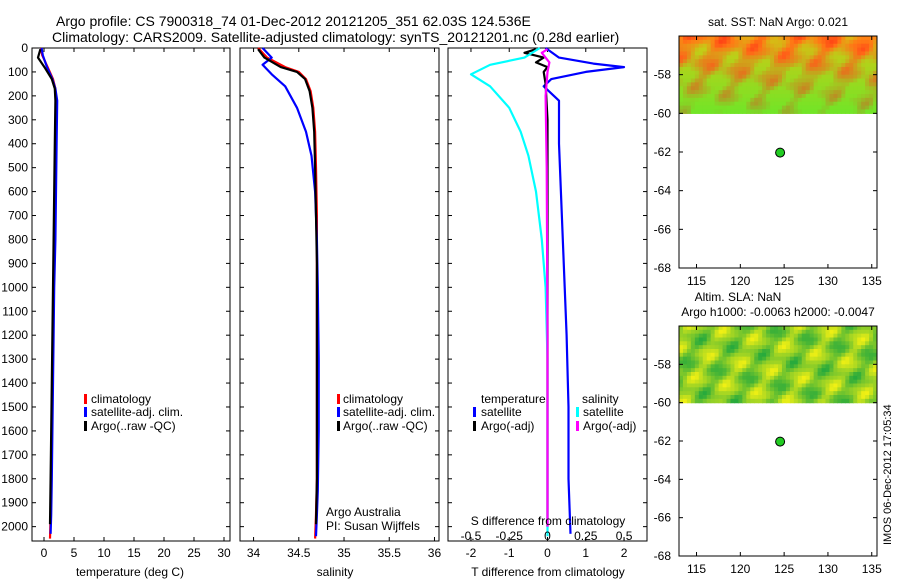 Image resolution: width=900 pixels, height=580 pixels. What do you see at coordinates (510, 536) in the screenshot?
I see `top-tick-label: -0.25` at bounding box center [510, 536].